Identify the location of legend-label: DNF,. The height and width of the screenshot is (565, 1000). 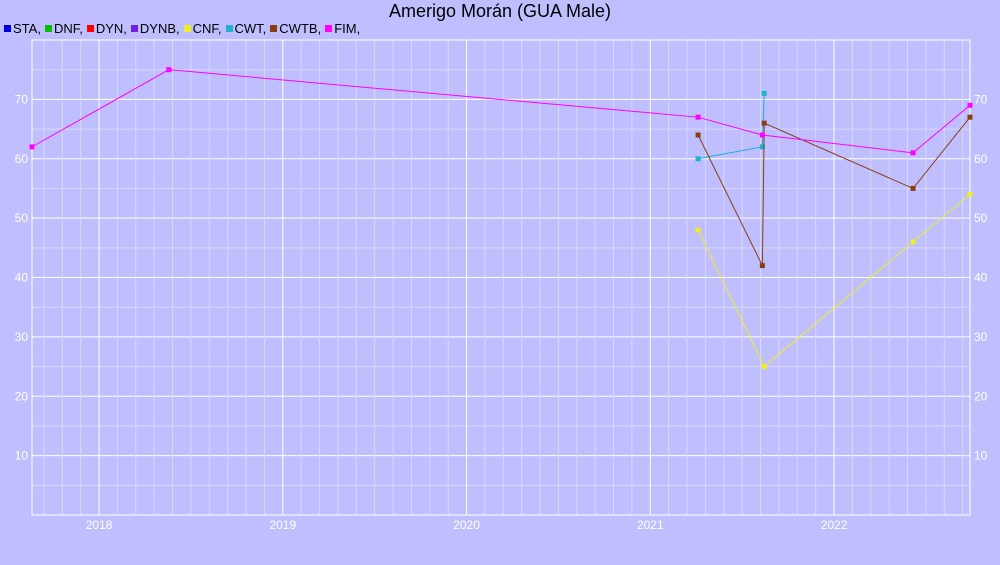
(68, 28).